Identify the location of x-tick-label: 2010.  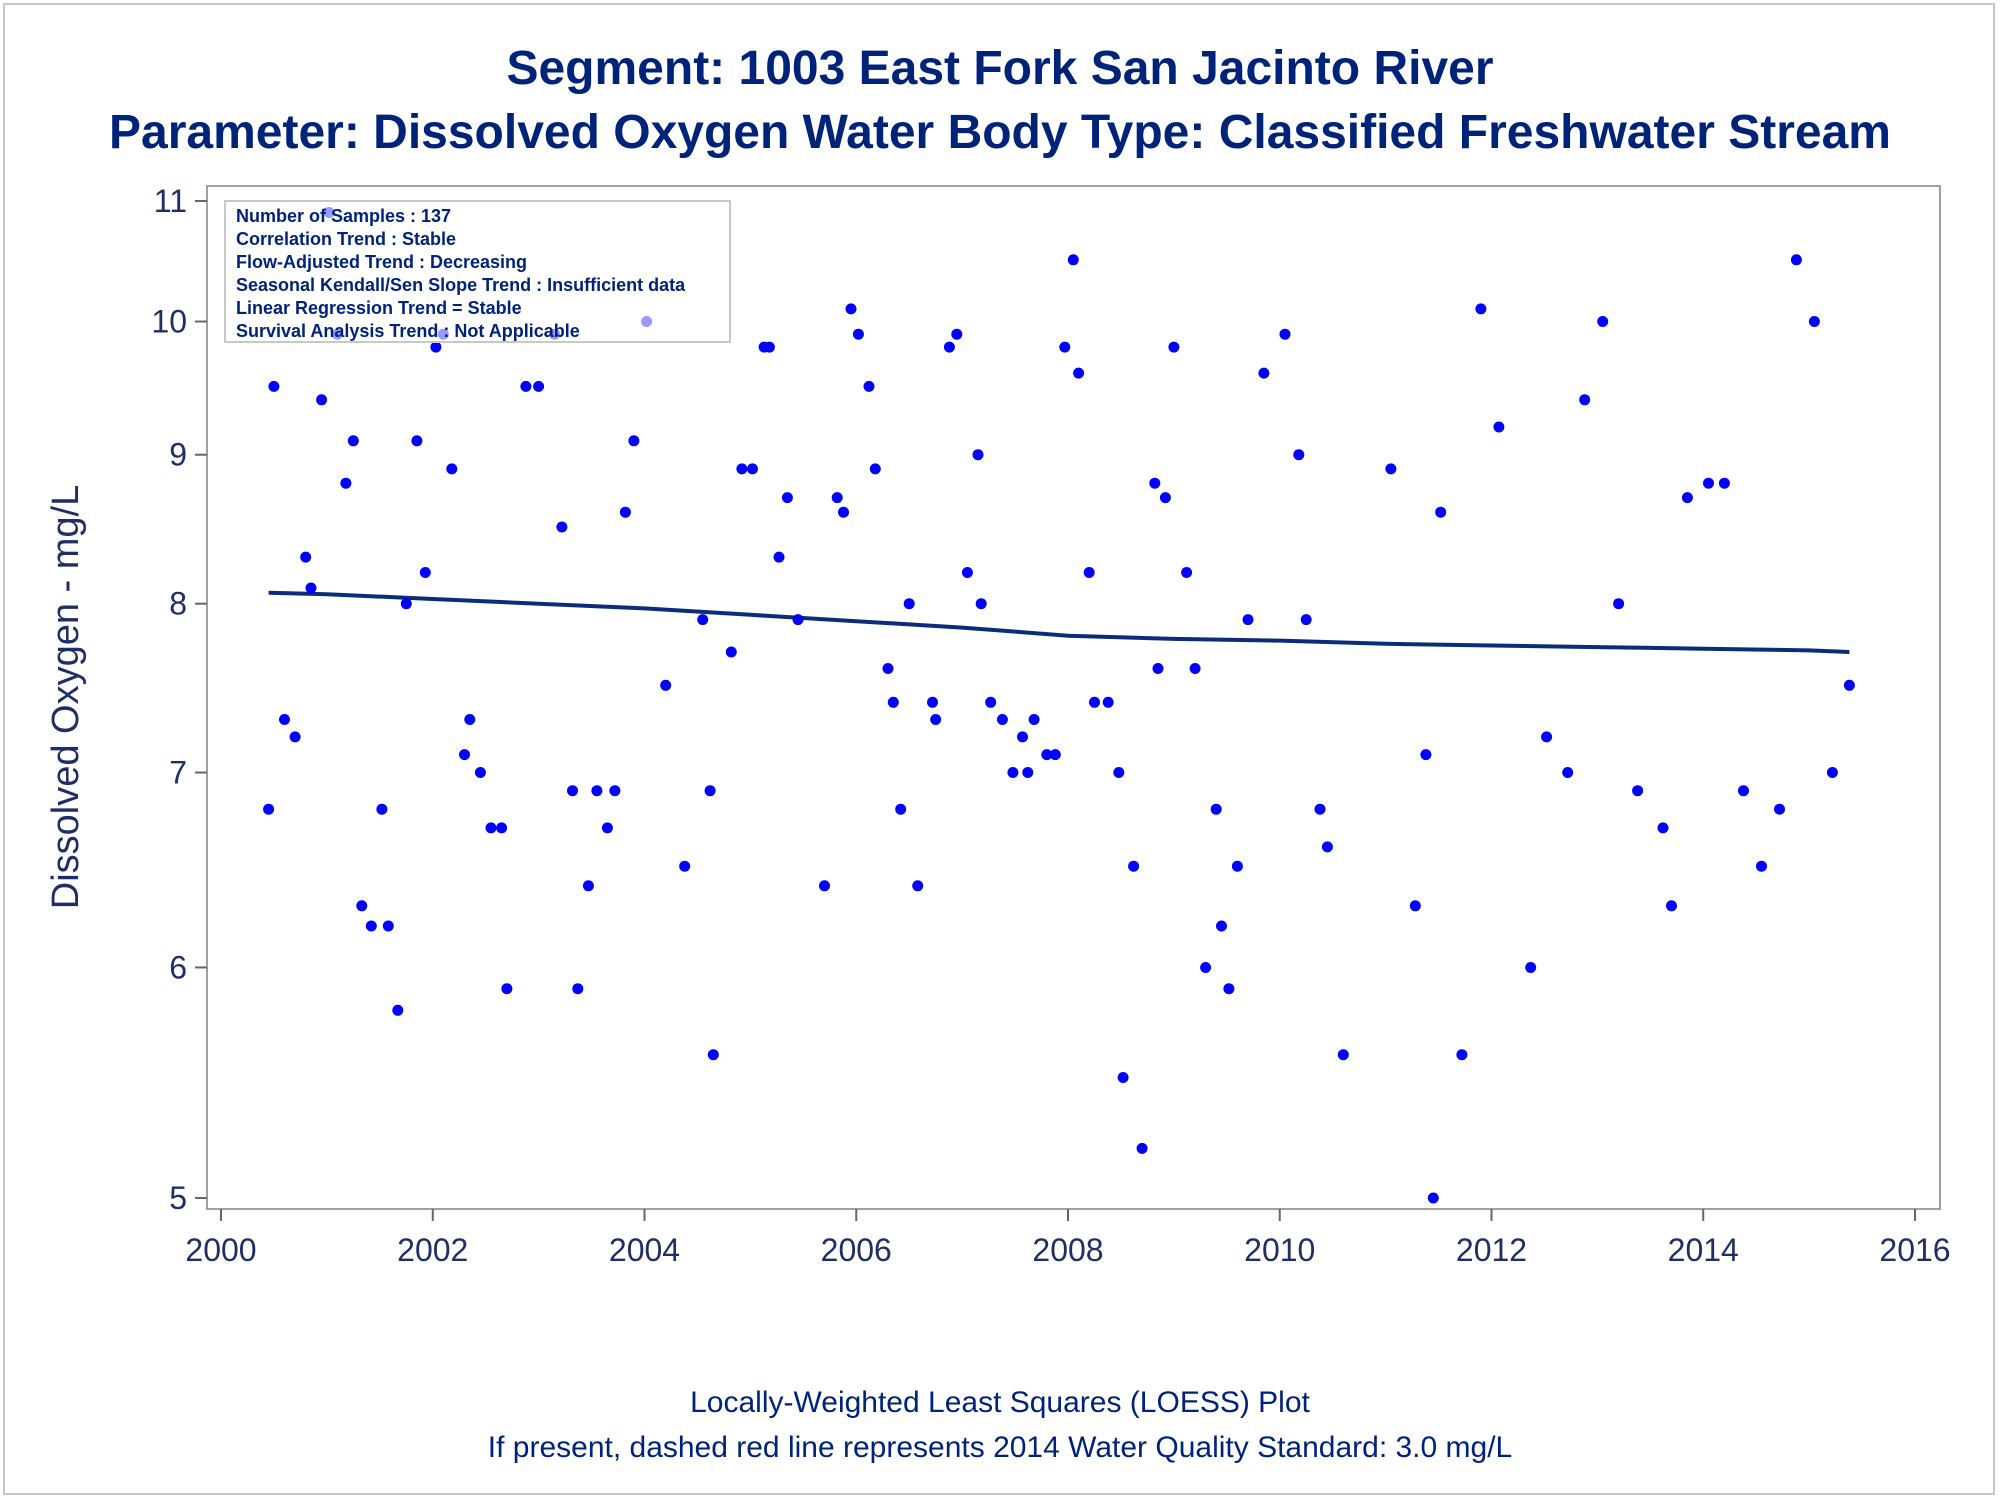
(1279, 1250).